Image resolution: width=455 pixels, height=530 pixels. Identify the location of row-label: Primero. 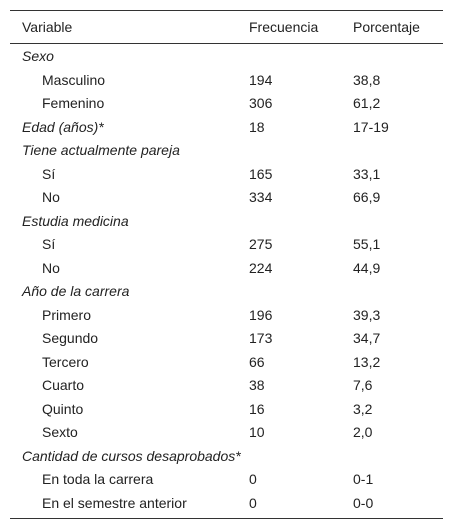
(67, 314).